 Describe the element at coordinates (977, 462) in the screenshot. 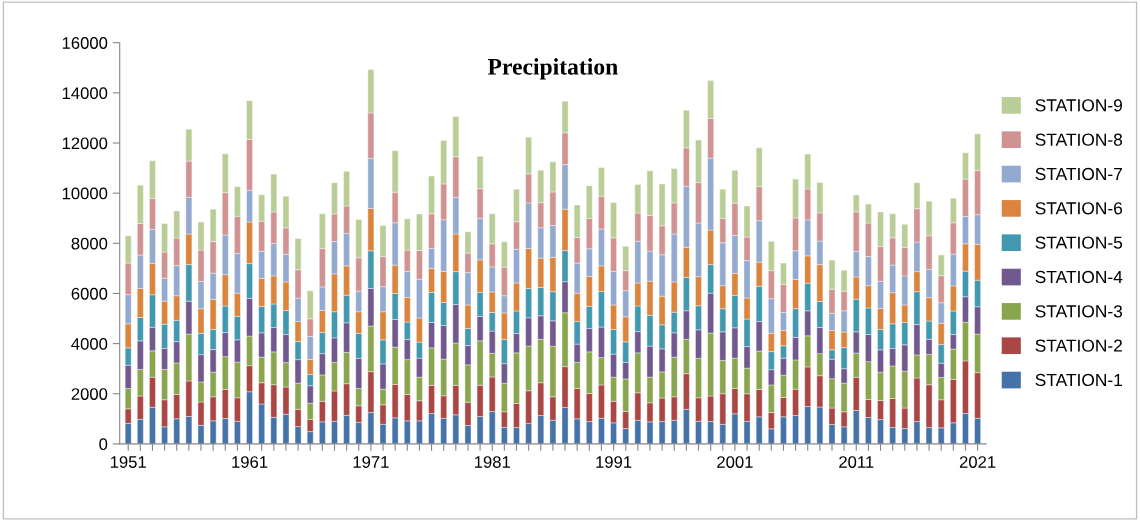

I see `x-tick-label: 2021` at that location.